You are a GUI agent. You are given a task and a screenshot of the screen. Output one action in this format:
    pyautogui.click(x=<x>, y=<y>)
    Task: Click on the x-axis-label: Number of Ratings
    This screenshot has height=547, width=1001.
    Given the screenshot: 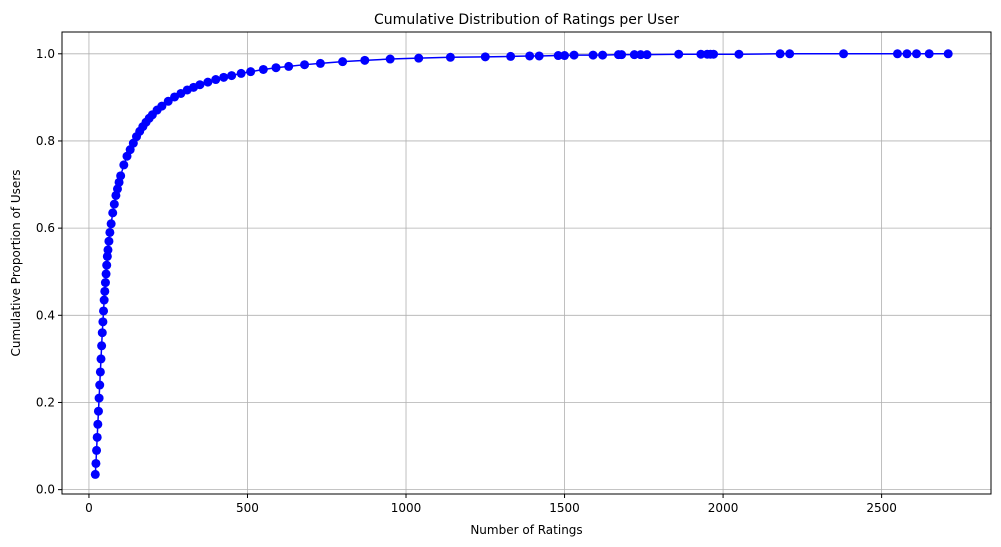 What is the action you would take?
    pyautogui.click(x=526, y=530)
    